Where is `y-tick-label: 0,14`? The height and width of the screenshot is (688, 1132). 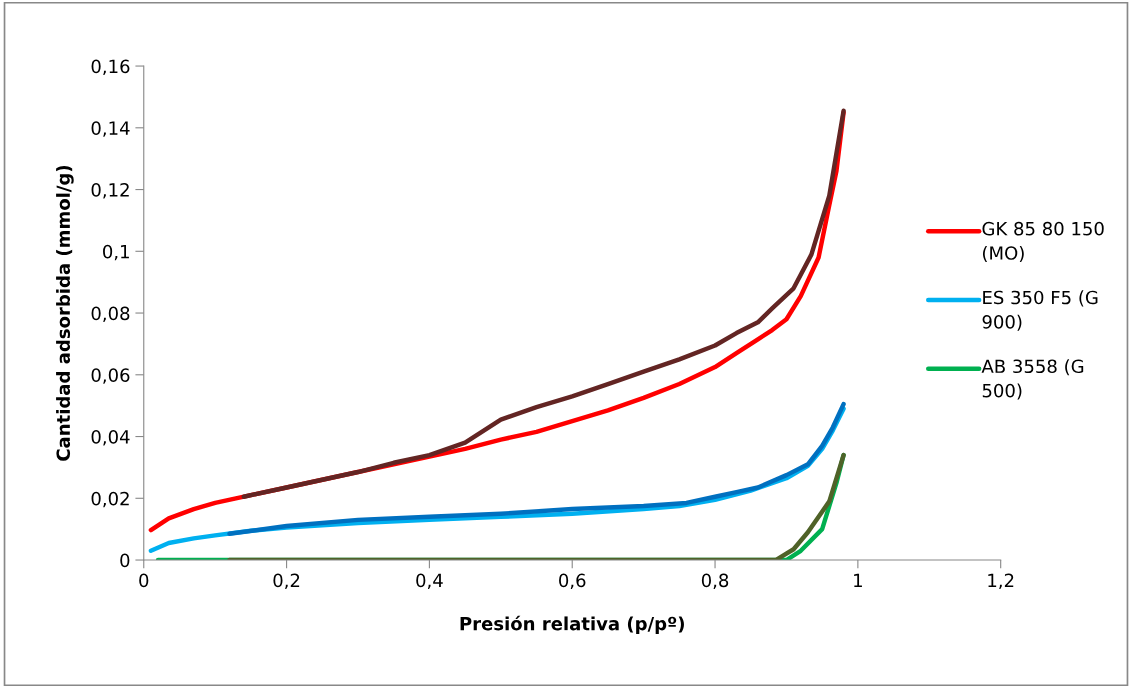
y-tick-label: 0,14 is located at coordinates (110, 129).